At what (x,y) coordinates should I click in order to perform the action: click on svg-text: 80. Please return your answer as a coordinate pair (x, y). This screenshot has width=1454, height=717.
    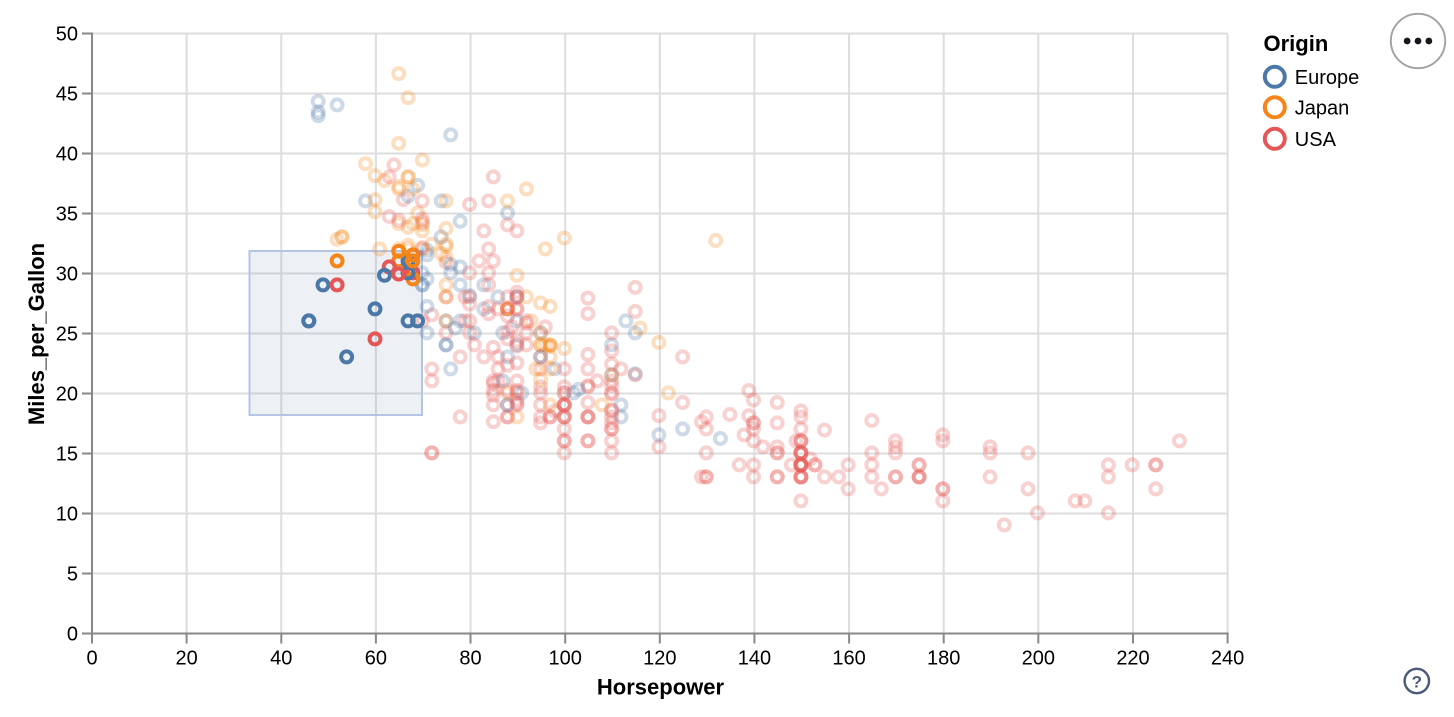
    Looking at the image, I should click on (470, 659).